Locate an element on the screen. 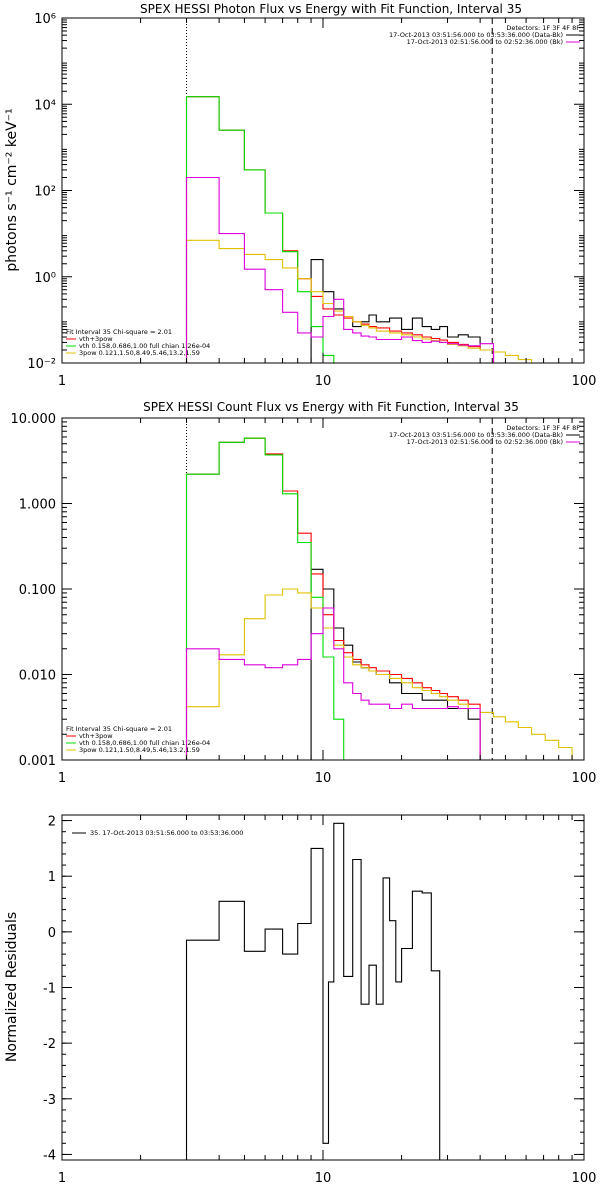 This screenshot has height=1204, width=600. resid-ytick-label: 2 is located at coordinates (52, 822).